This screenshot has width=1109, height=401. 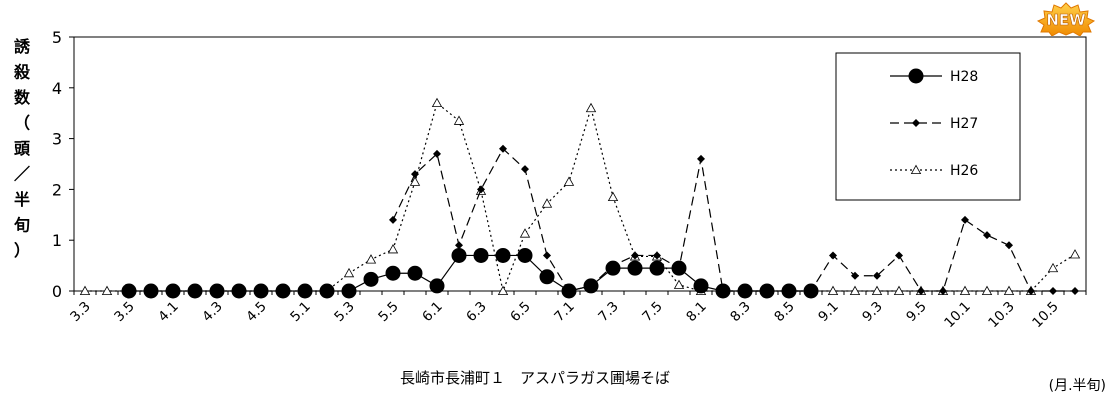 What do you see at coordinates (57, 37) in the screenshot?
I see `y-tick-label: 5` at bounding box center [57, 37].